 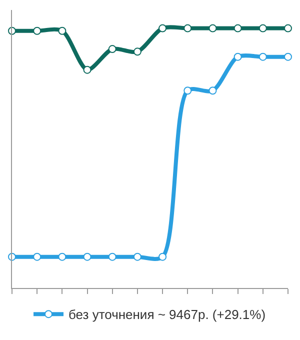 I want to click on legend-label: без уточнения ~ 9467р. (+29.1%), so click(x=167, y=314).